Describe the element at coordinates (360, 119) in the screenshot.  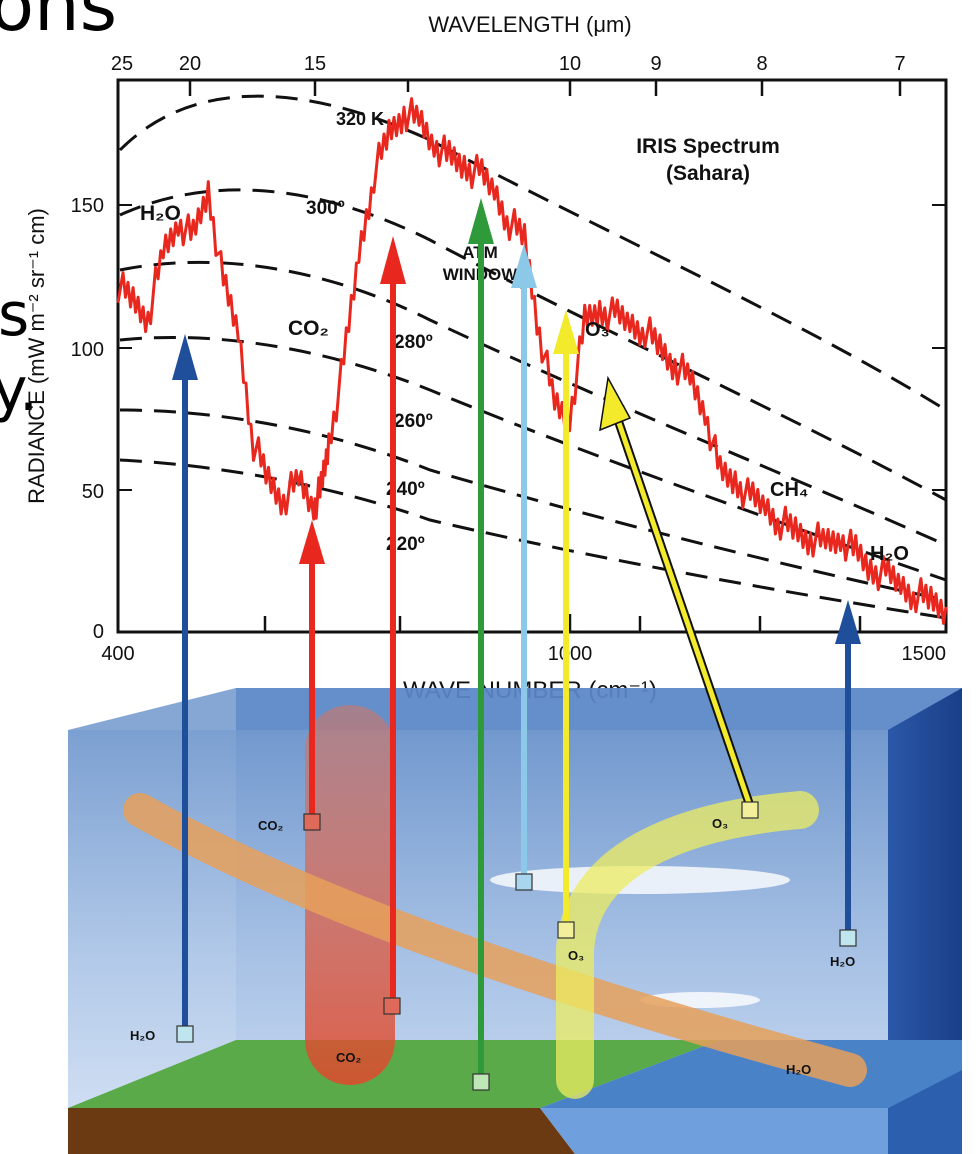
I see `blackbody-label-320k: 320 K` at that location.